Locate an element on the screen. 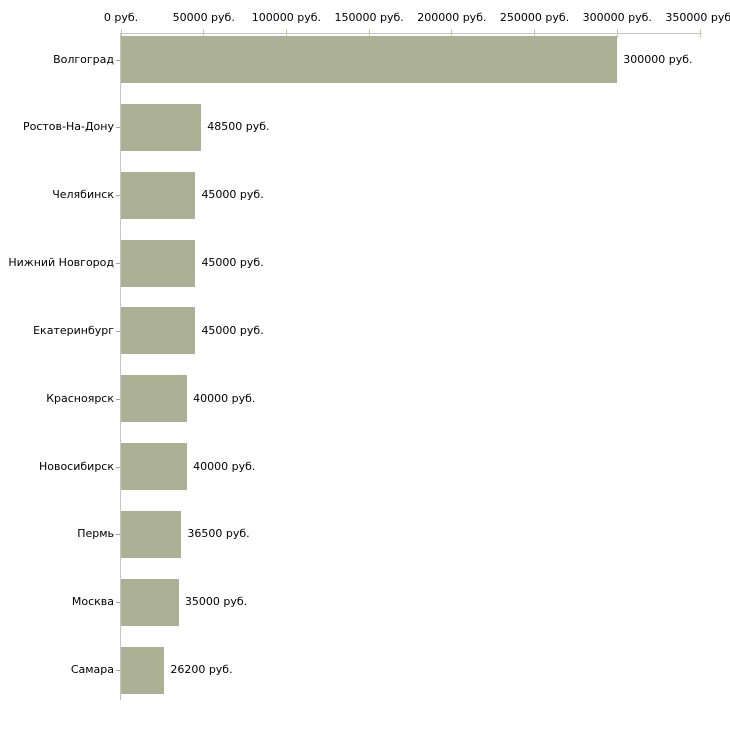  category-label: Волгоград is located at coordinates (83, 59).